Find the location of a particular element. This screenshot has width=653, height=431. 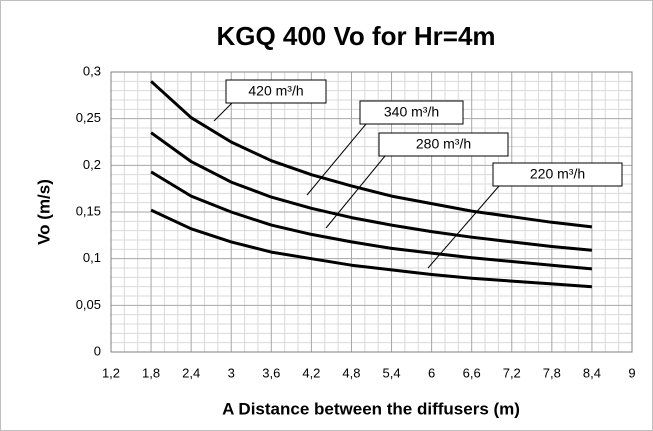

y-tick-label: 0,25 is located at coordinates (88, 117).